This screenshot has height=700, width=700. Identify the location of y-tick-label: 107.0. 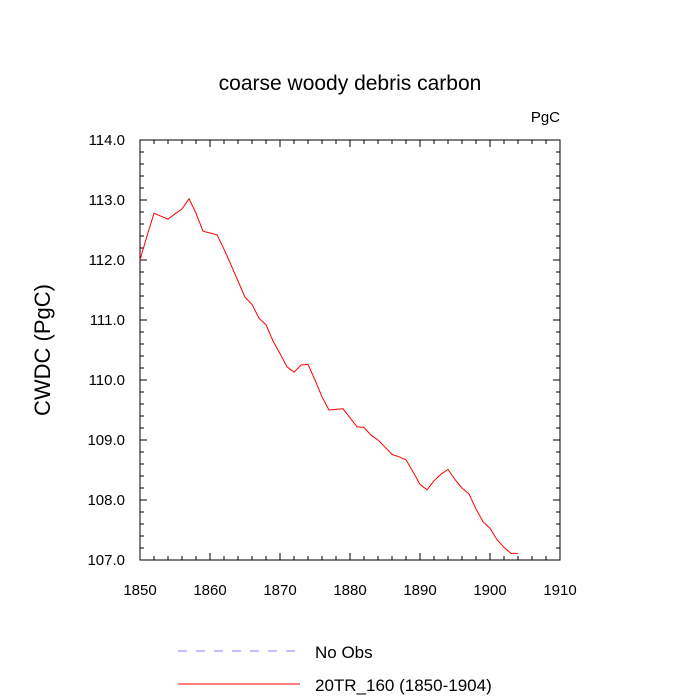
(106, 560).